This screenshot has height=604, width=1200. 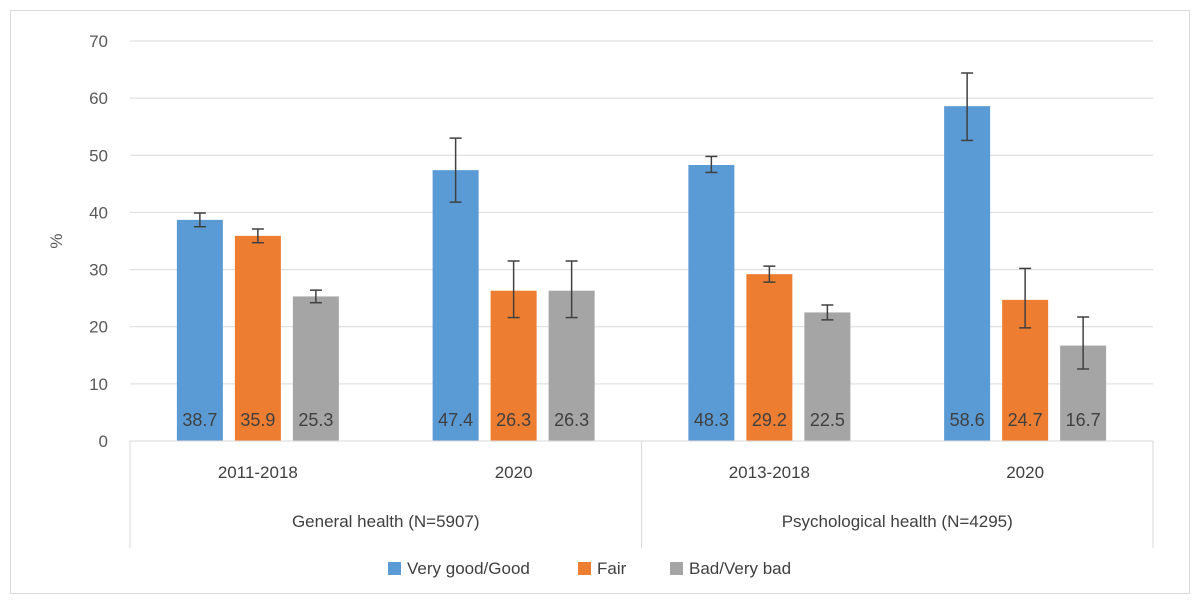 What do you see at coordinates (455, 420) in the screenshot?
I see `data-label: 47.4` at bounding box center [455, 420].